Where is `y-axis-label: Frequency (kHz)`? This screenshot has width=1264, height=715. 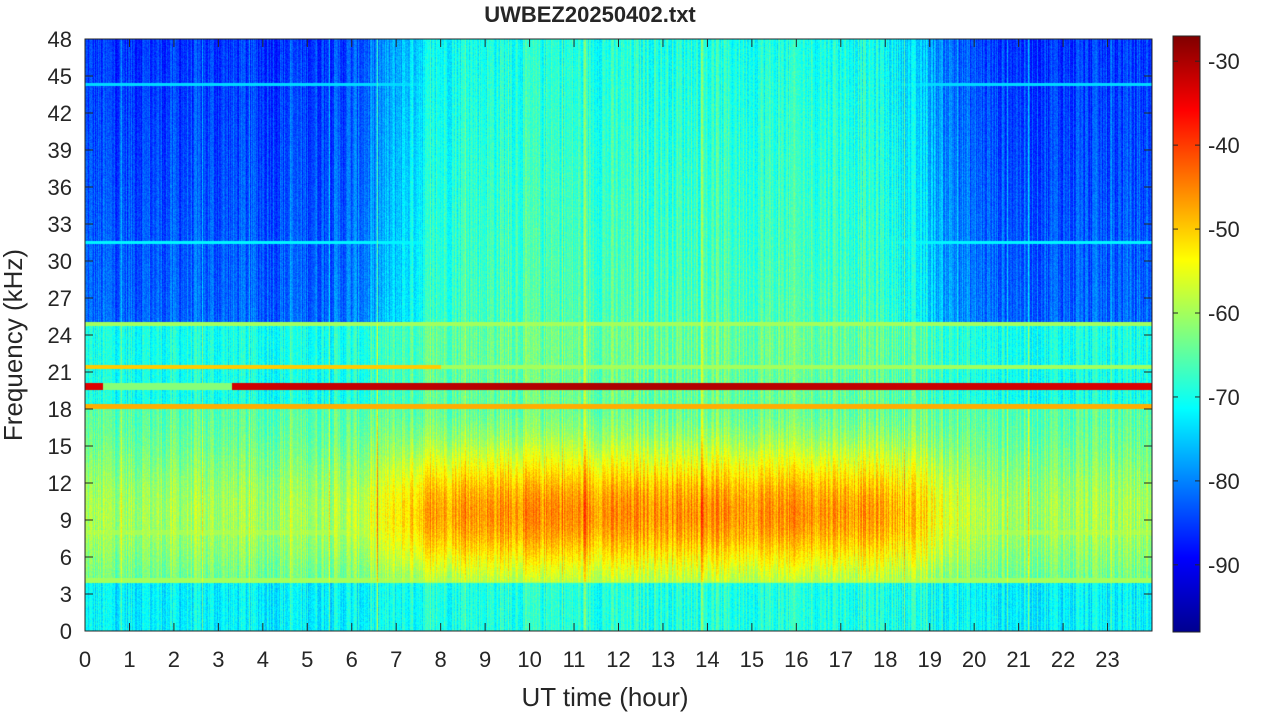
y-axis-label: Frequency (kHz) is located at coordinates (14, 345).